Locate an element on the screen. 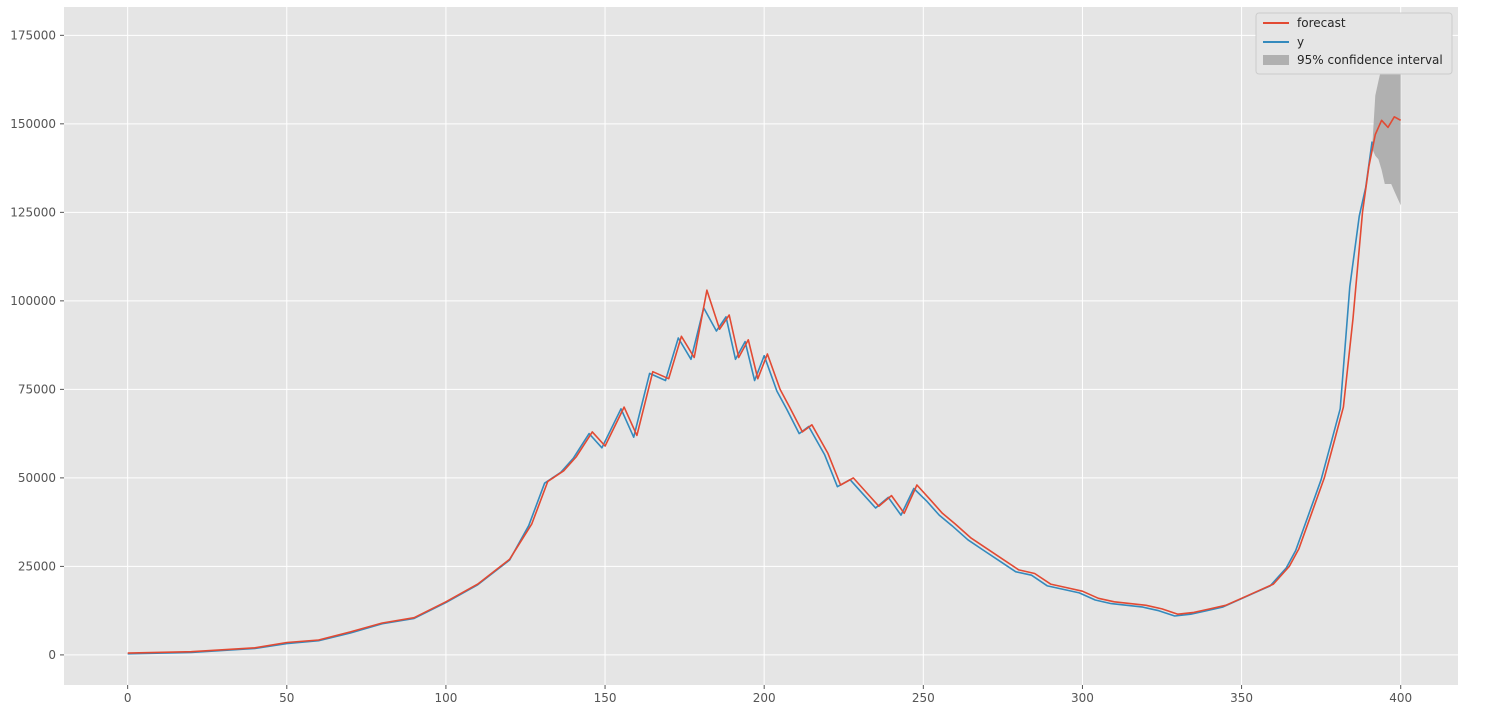 The width and height of the screenshot is (1486, 724). y-tick-label: 150000 is located at coordinates (33, 124).